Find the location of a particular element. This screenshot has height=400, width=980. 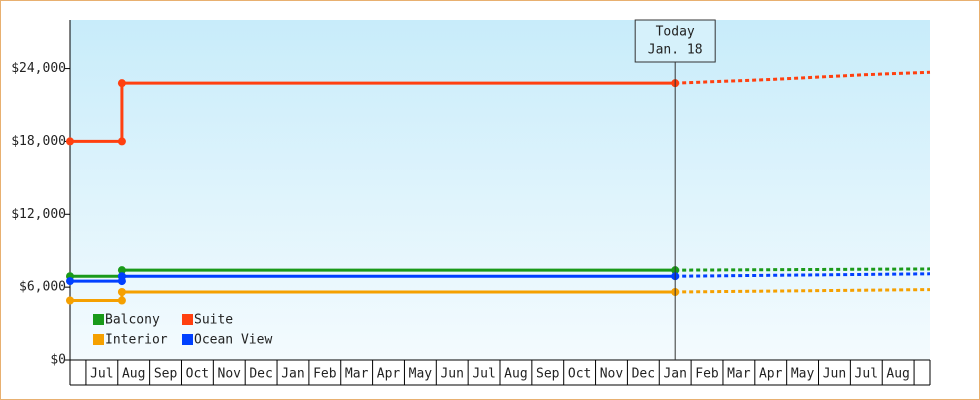

y-tick-label: $6,000 is located at coordinates (42, 287).